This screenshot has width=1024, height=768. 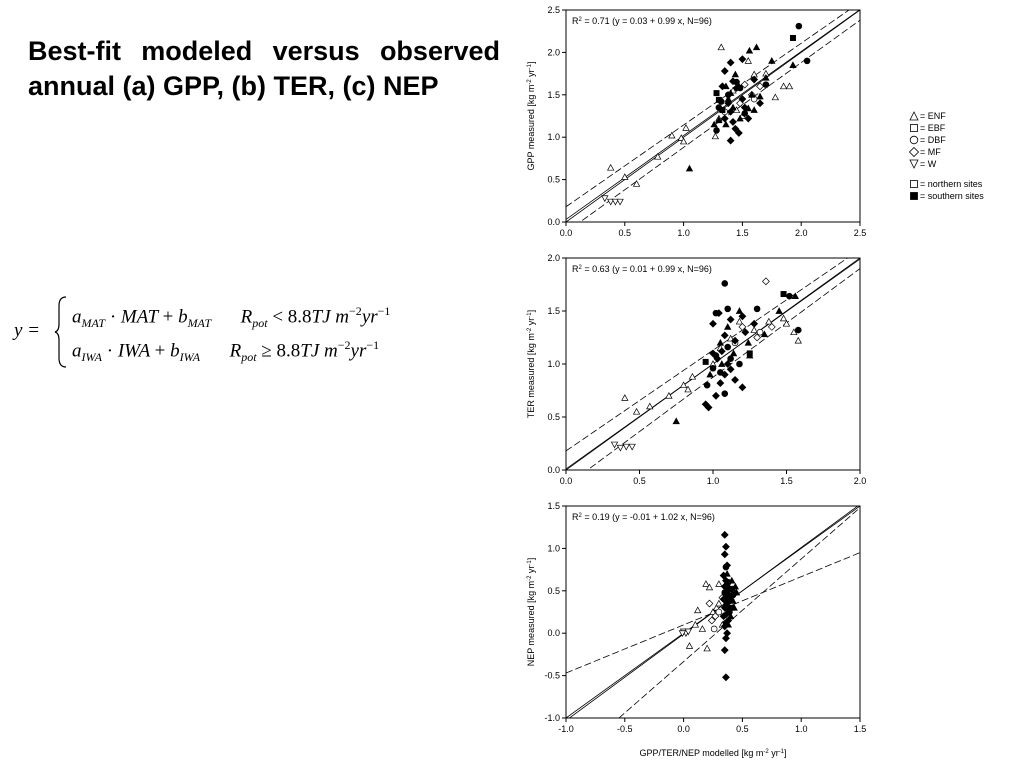 I want to click on chart-gpp-frame, so click(x=713, y=116).